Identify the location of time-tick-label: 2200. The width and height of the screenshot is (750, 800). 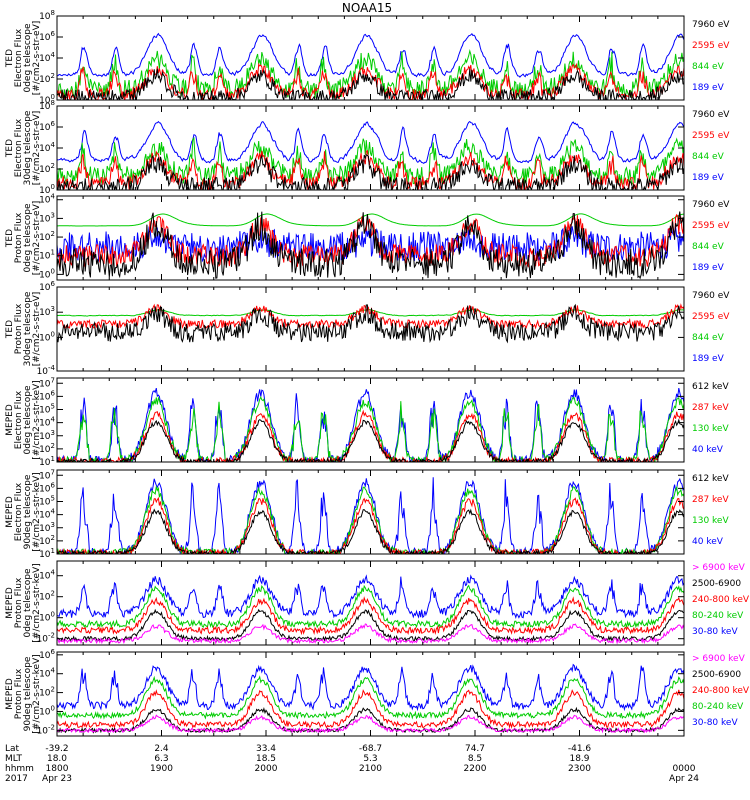
(475, 769).